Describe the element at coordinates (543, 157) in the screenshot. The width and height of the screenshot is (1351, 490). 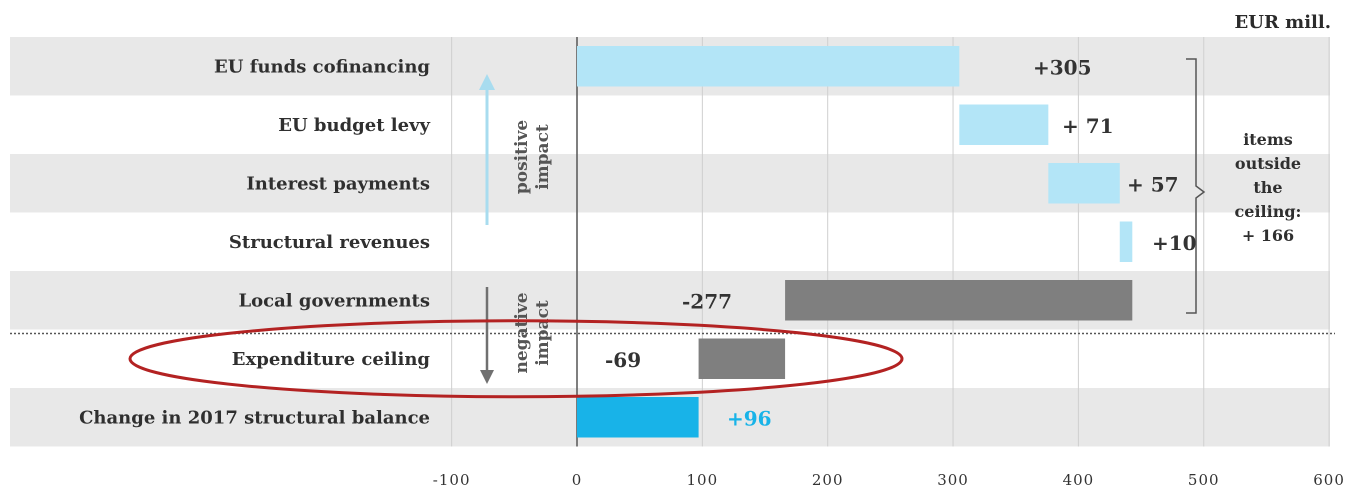
I see `positive-impact-label-line: impact` at that location.